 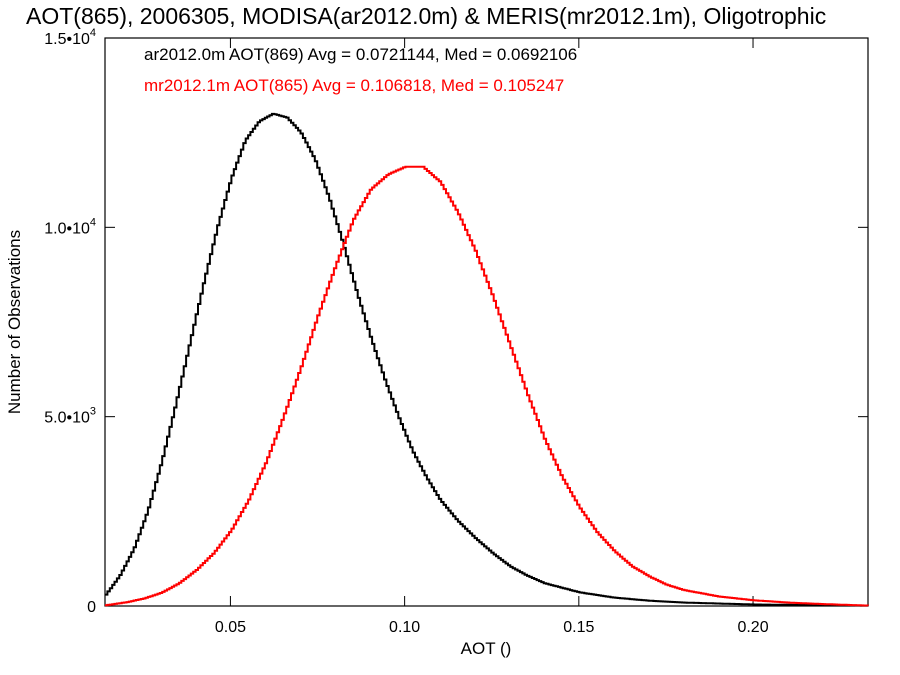 What do you see at coordinates (70, 416) in the screenshot?
I see `y-tick-label: 5.0•103` at bounding box center [70, 416].